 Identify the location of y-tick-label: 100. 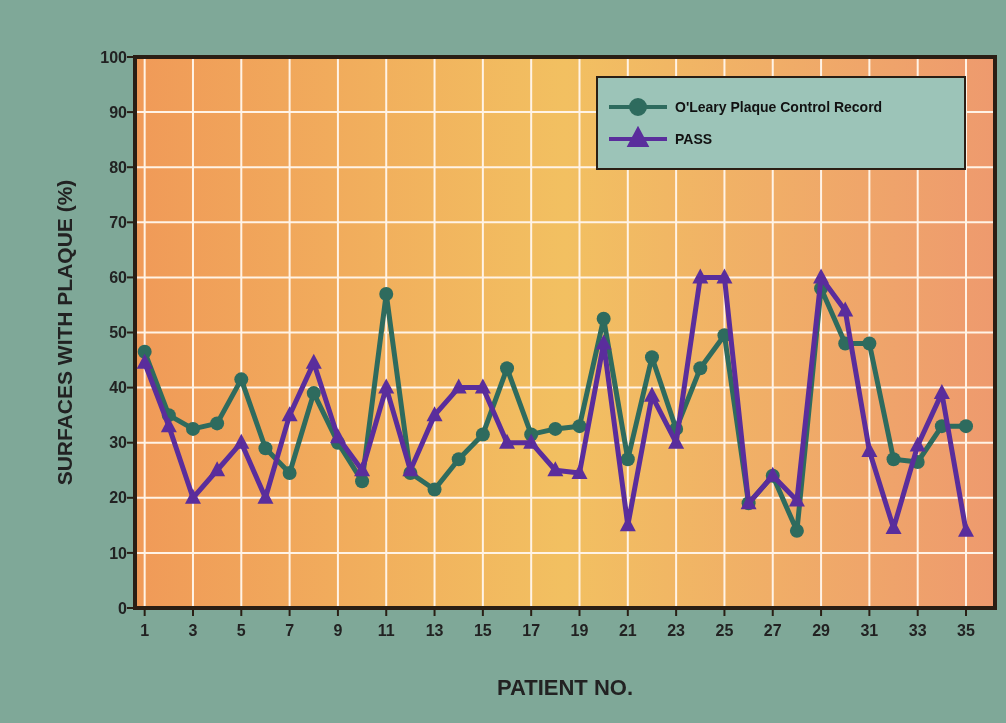
(114, 57).